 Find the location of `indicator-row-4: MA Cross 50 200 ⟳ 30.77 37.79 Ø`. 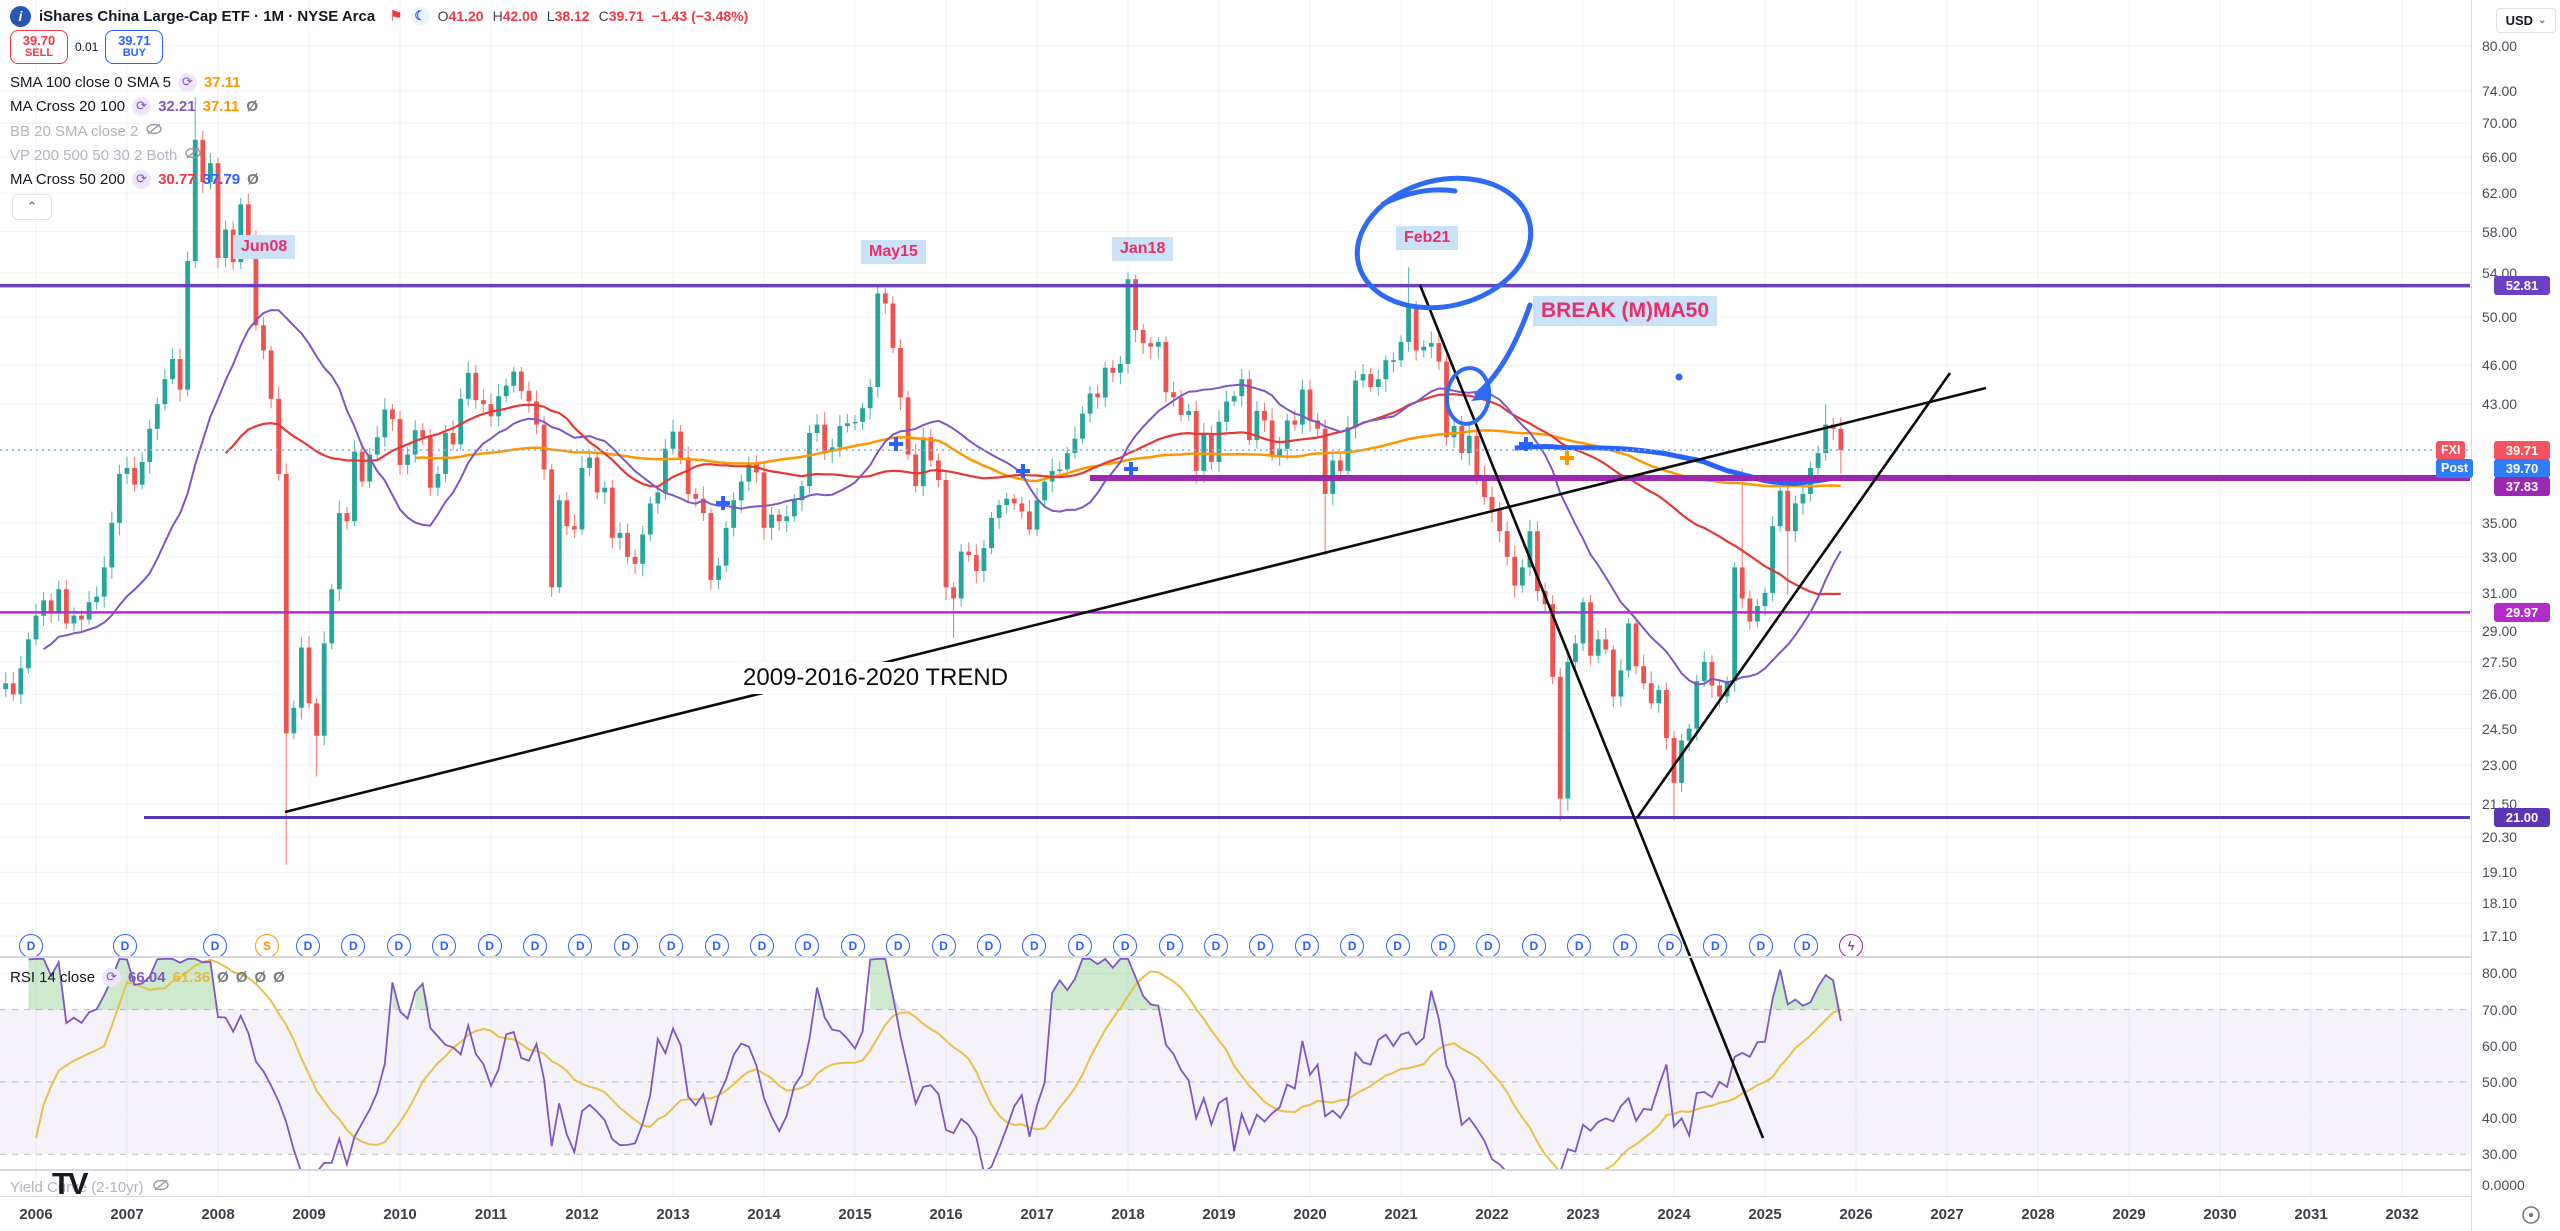

indicator-row-4: MA Cross 50 200 ⟳ 30.77 37.79 Ø is located at coordinates (134, 179).